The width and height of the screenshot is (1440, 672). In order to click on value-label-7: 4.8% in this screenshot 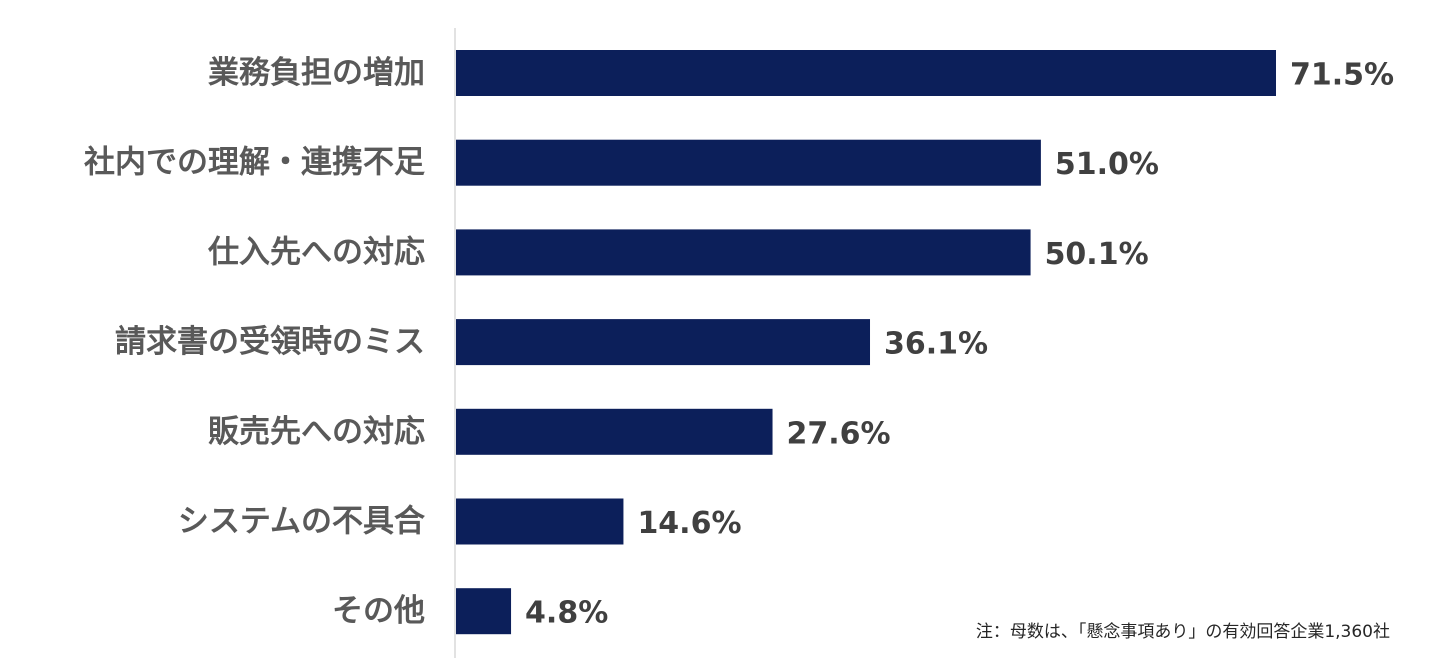, I will do `click(566, 613)`.